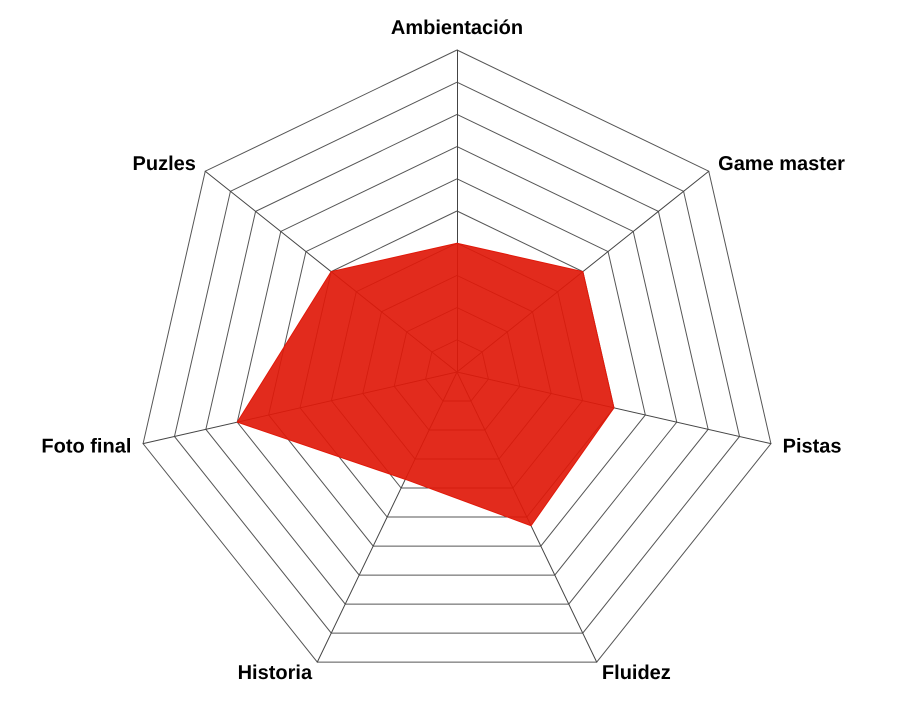 This screenshot has width=898, height=718. I want to click on spoke-label: Puzles, so click(164, 163).